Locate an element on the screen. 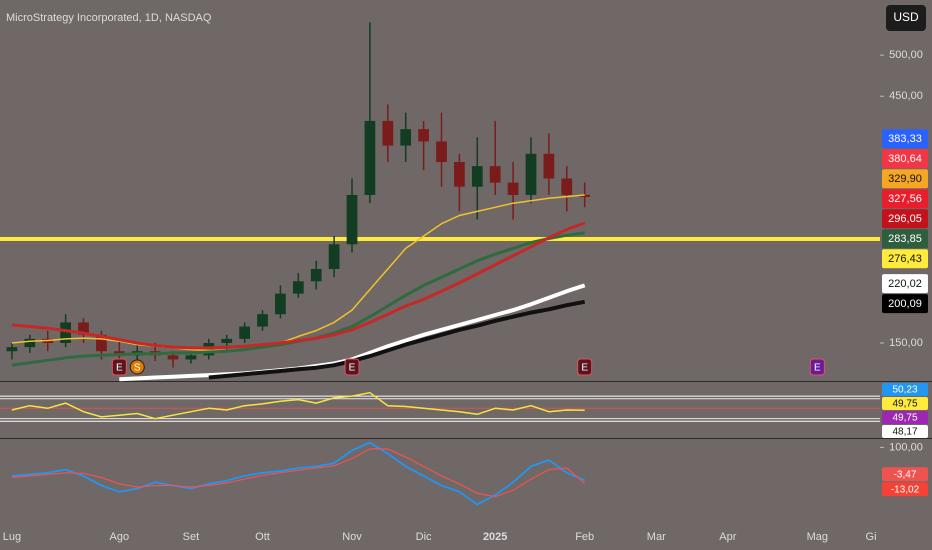  x-tick-label: Gi is located at coordinates (871, 537).